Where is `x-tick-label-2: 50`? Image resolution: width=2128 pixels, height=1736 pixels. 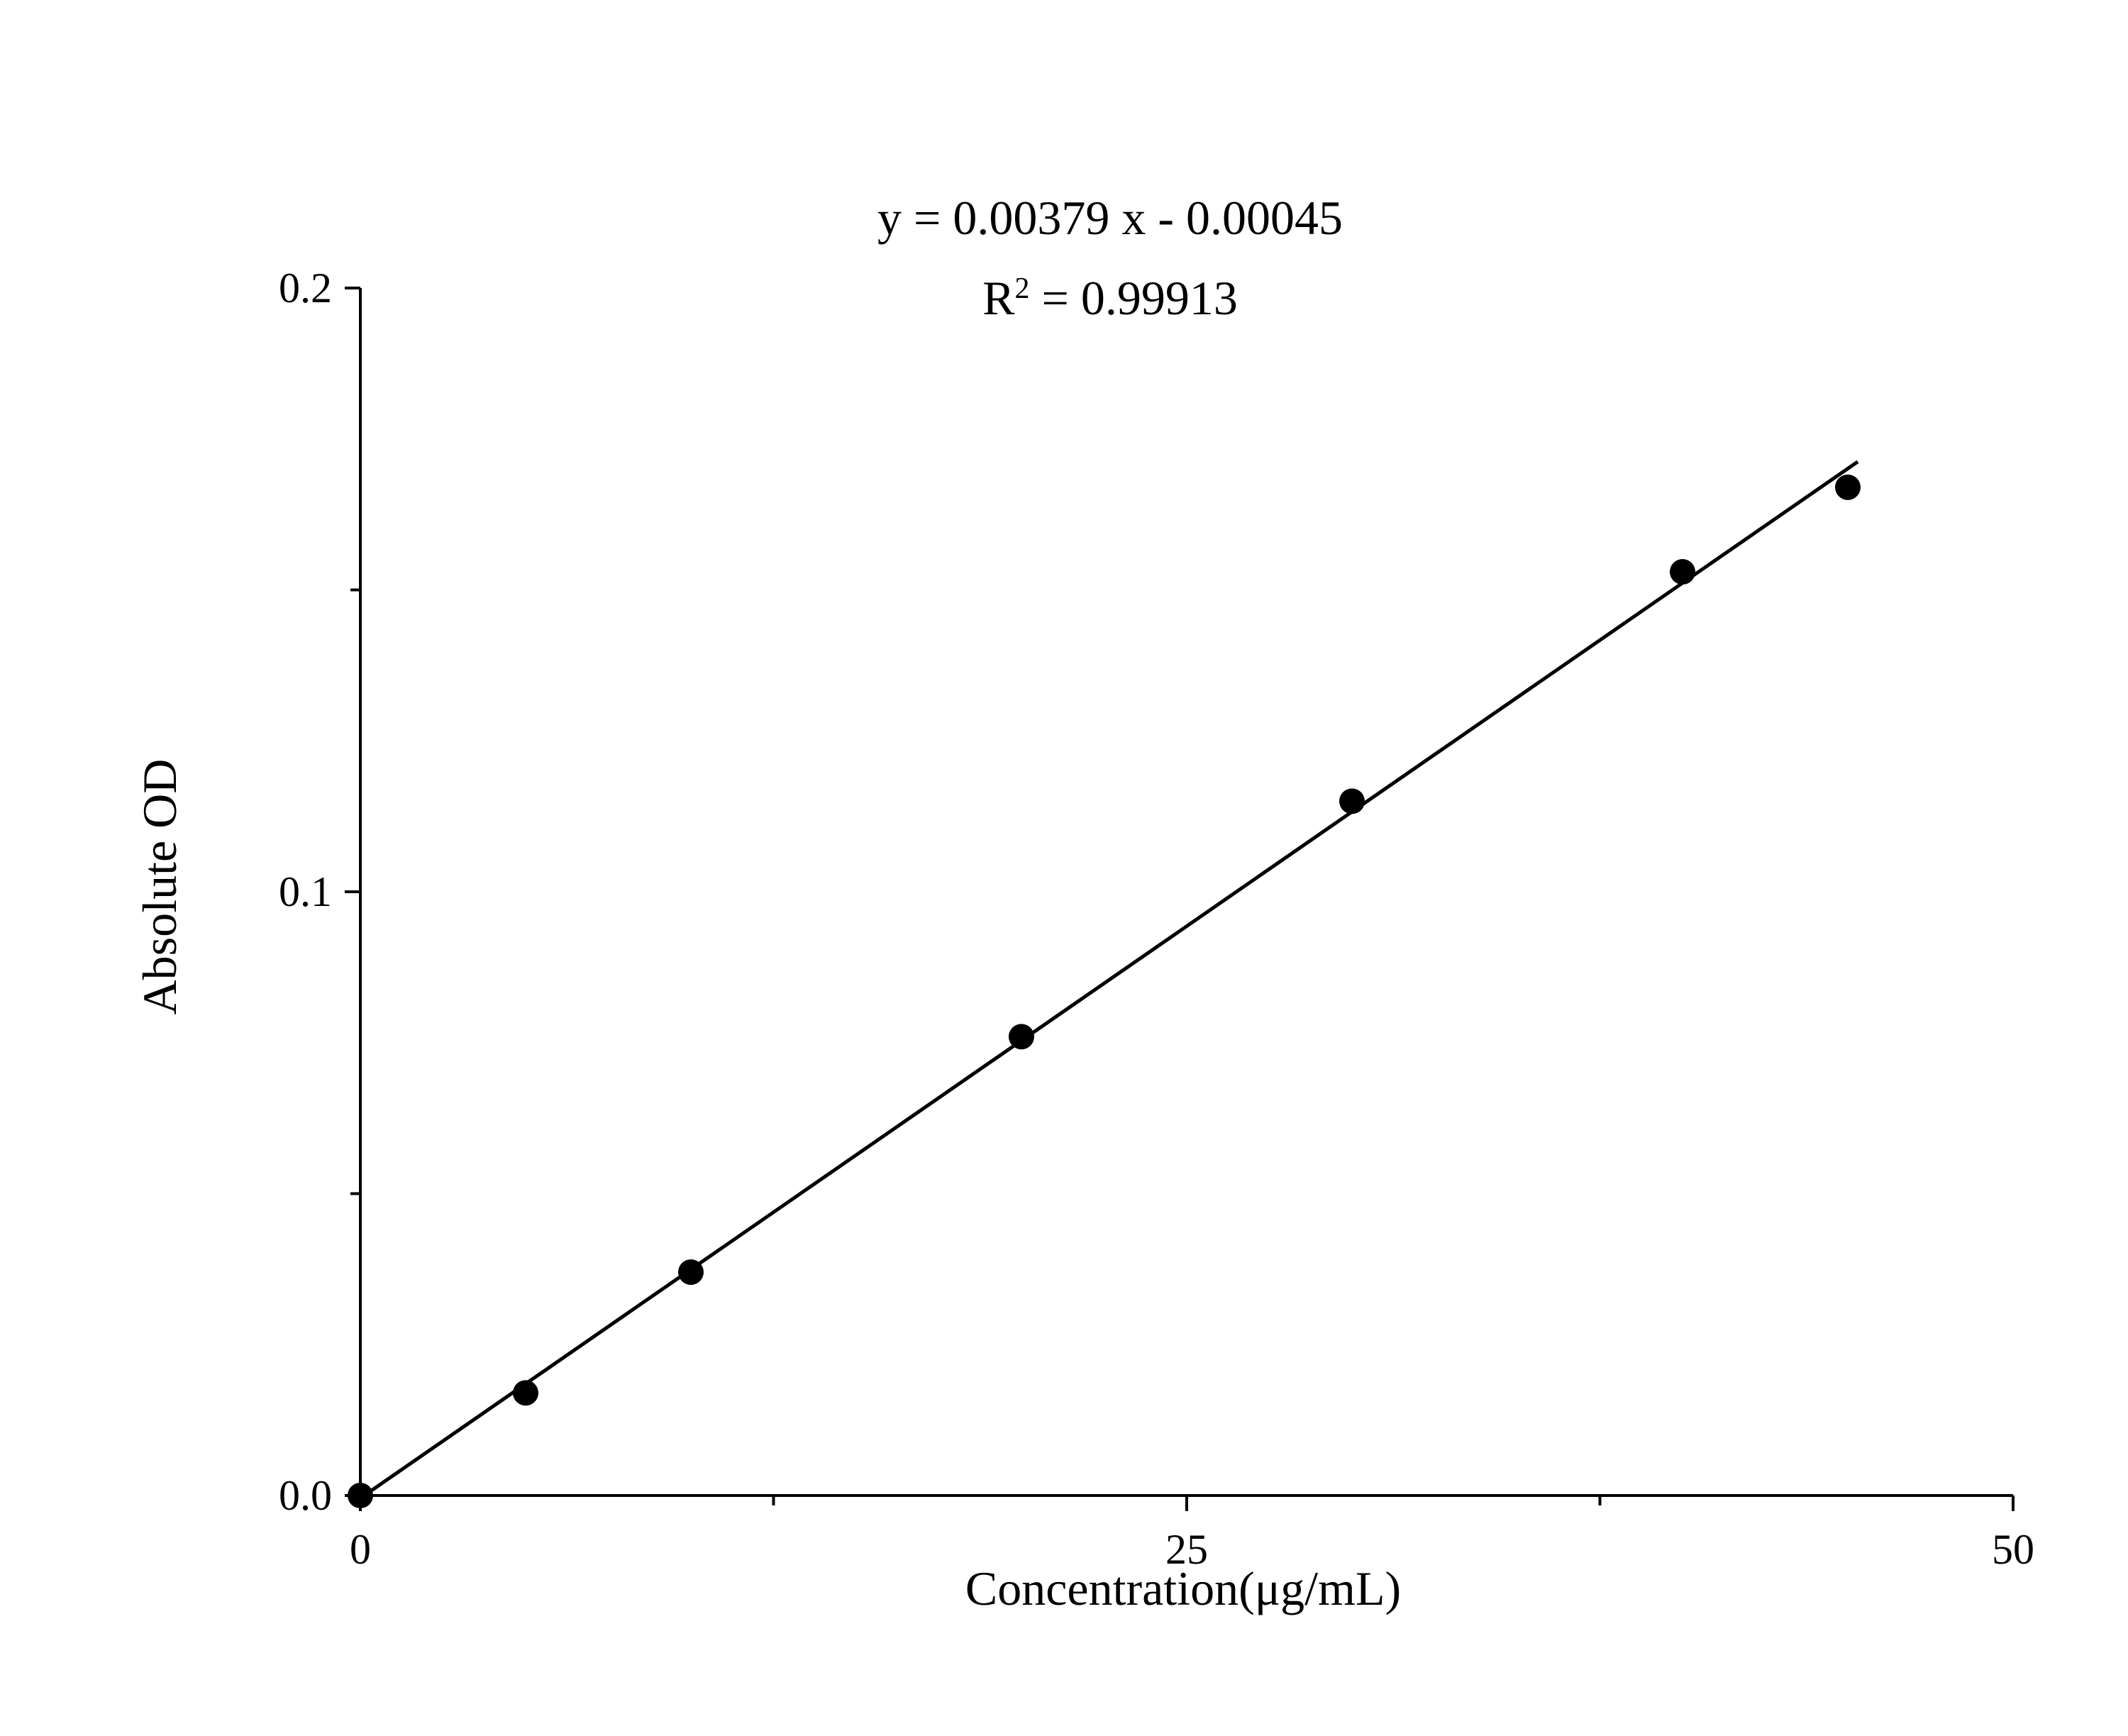 x-tick-label-2: 50 is located at coordinates (2013, 1549).